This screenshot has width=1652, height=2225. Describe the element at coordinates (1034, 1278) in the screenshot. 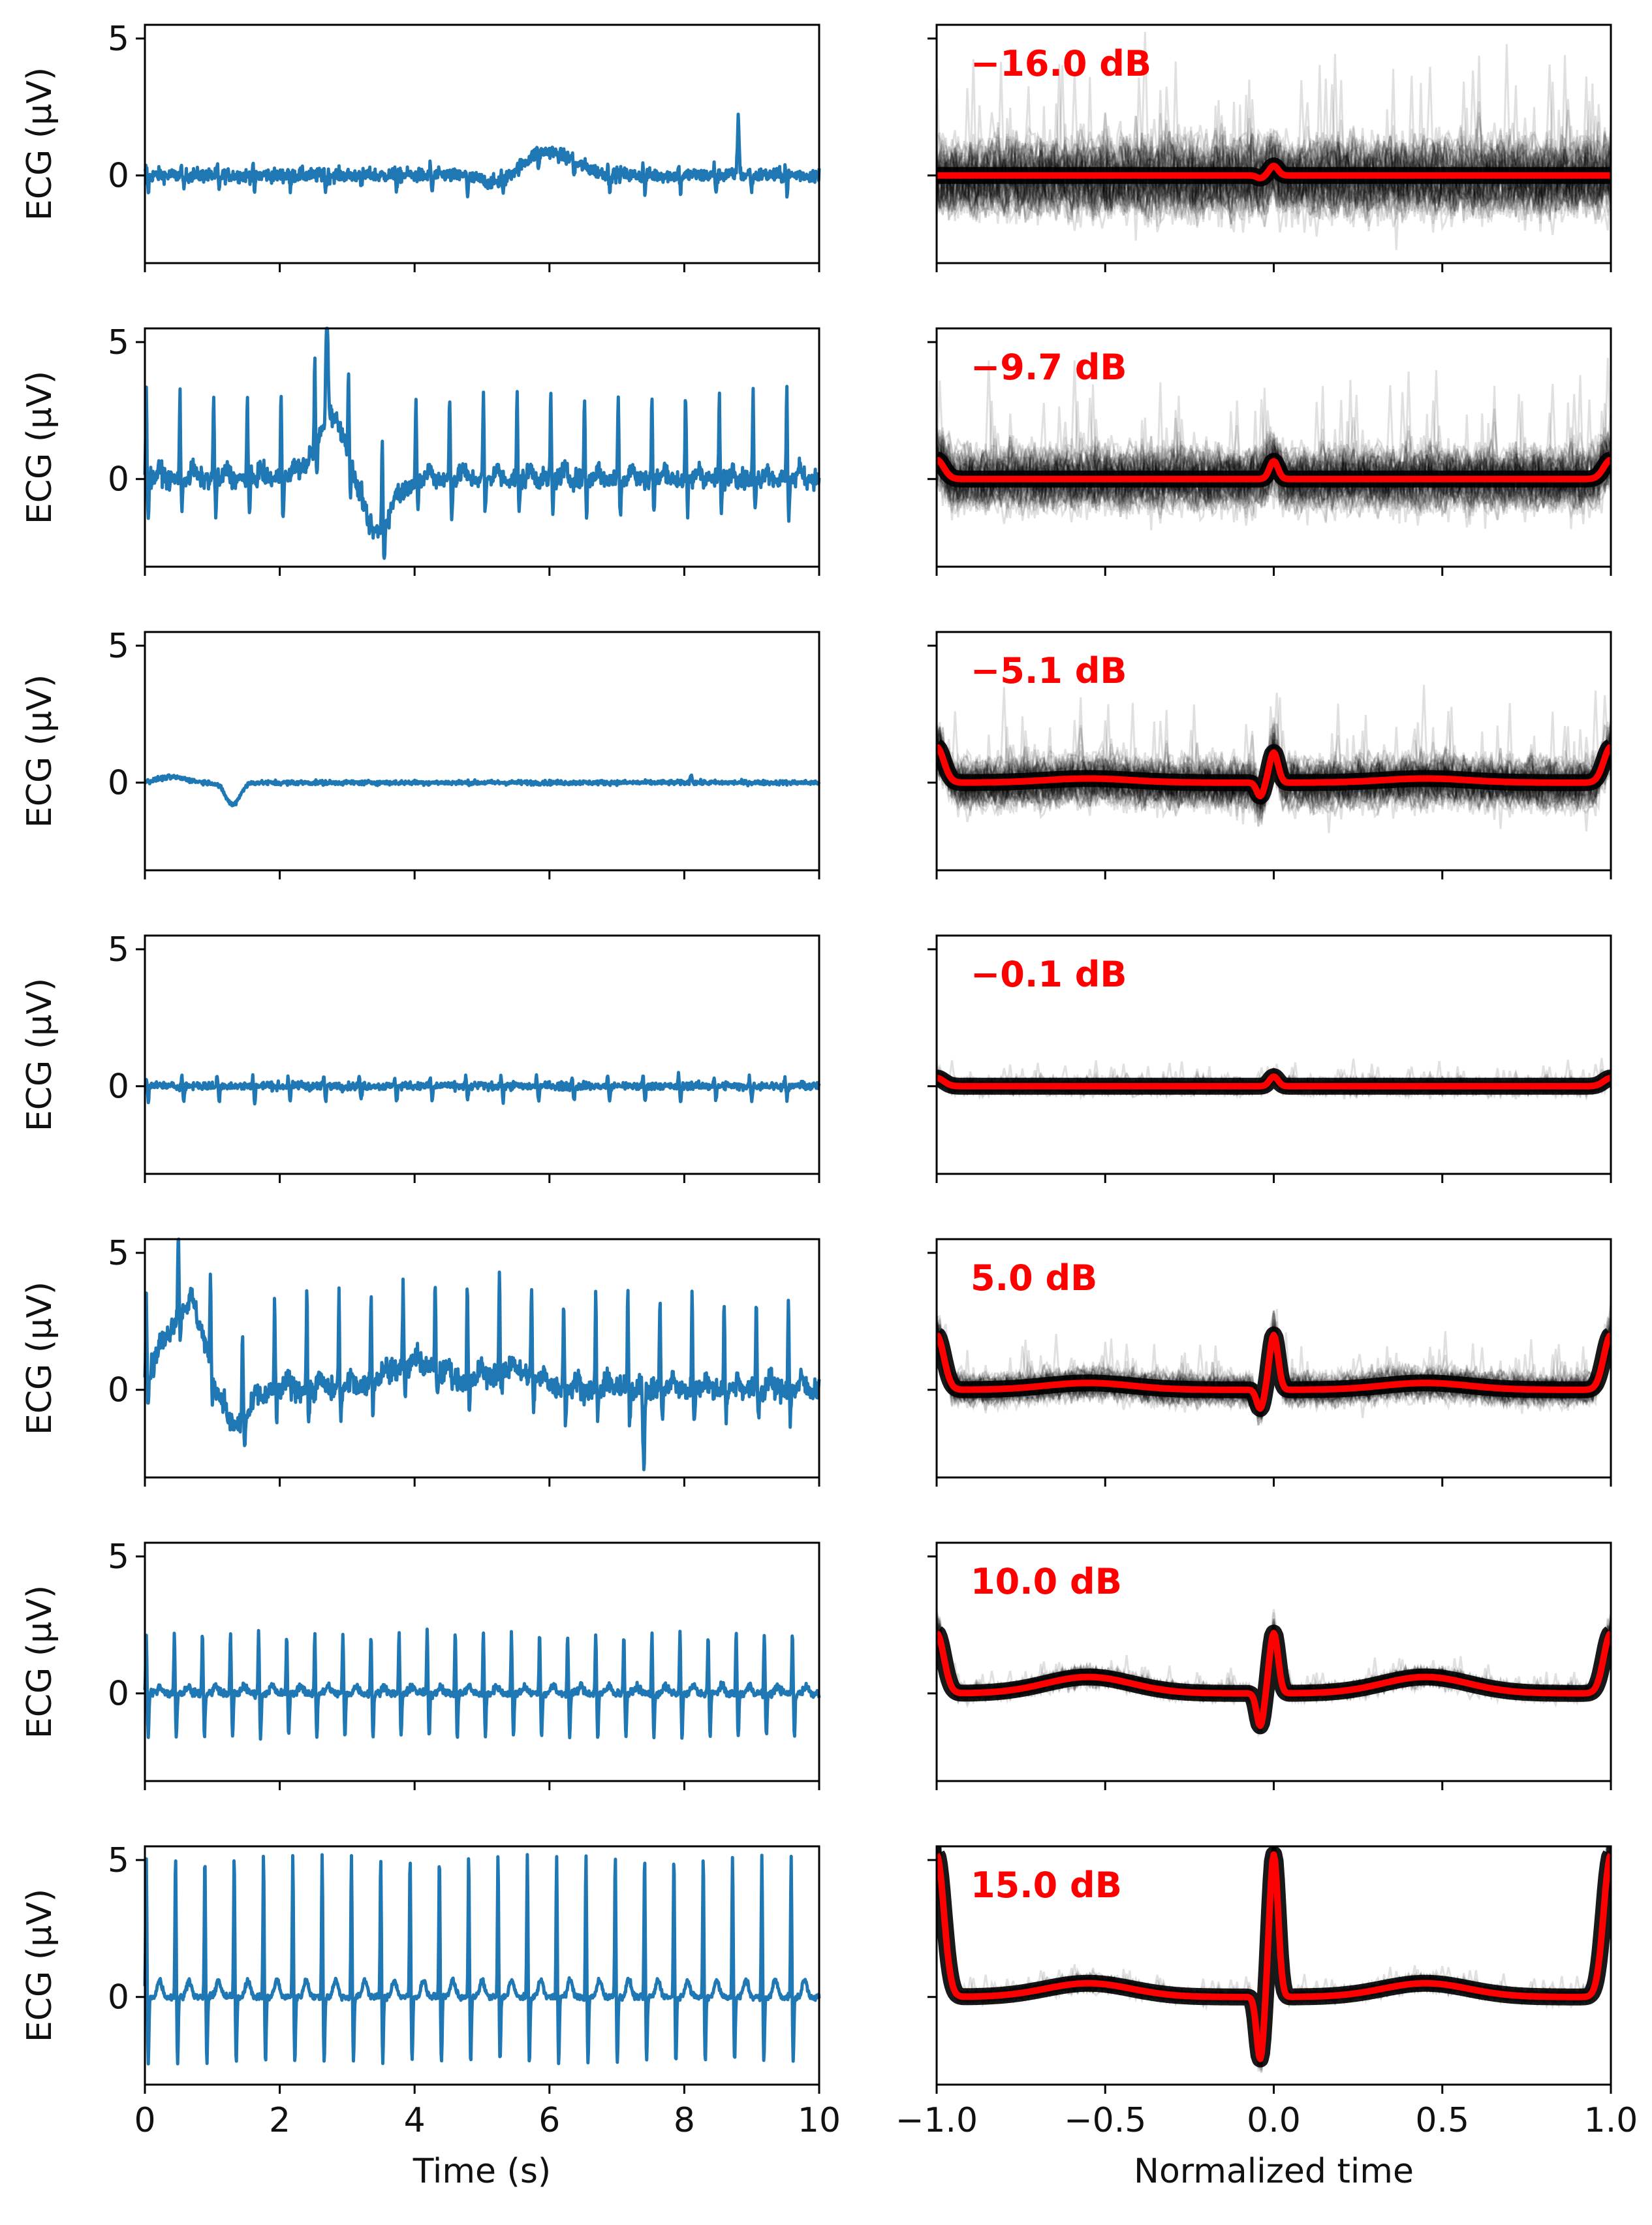

I see `snr-label: 5.0 dB` at that location.